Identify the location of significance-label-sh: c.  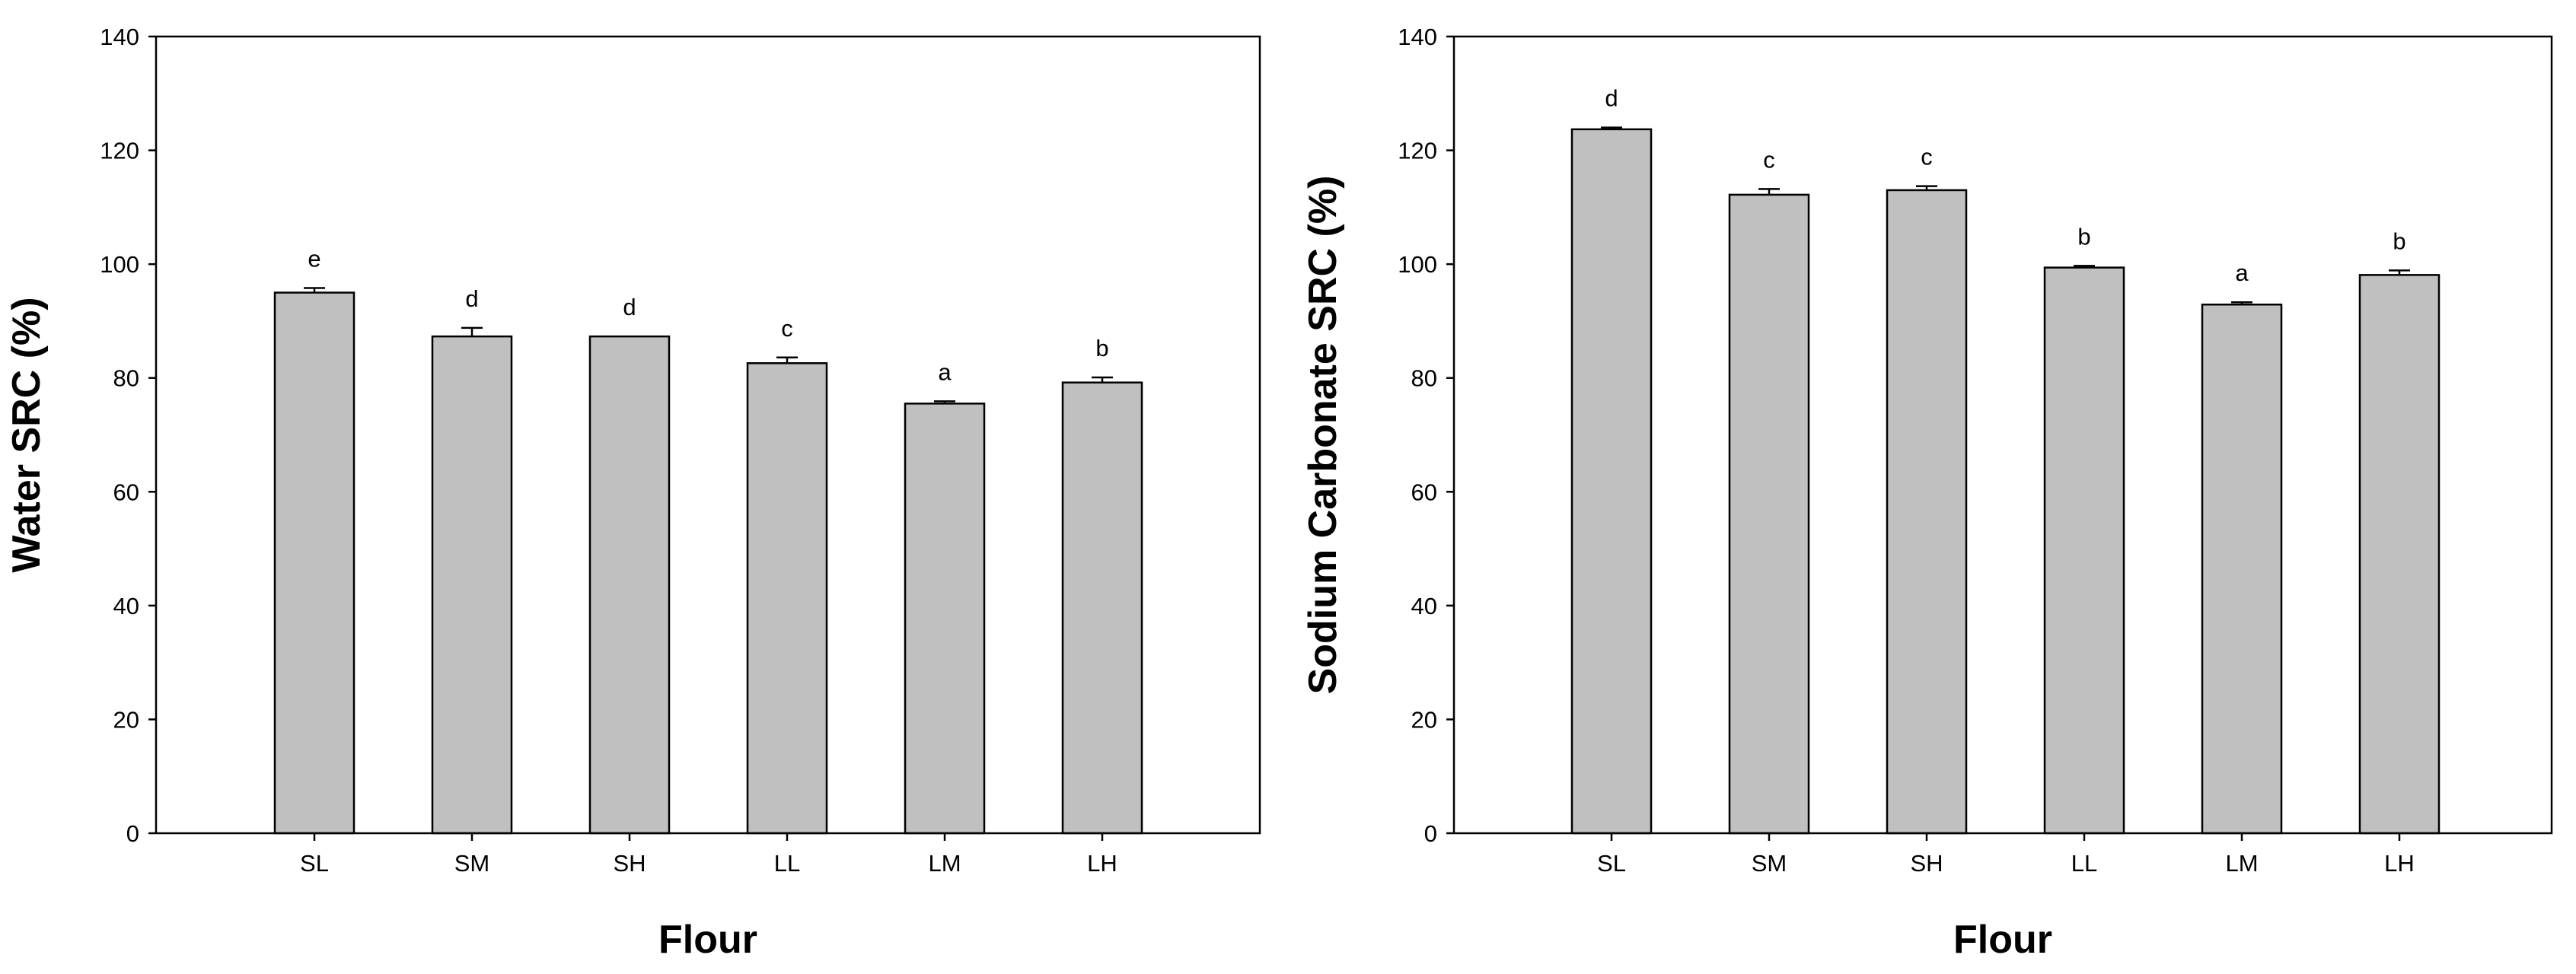
(1927, 157).